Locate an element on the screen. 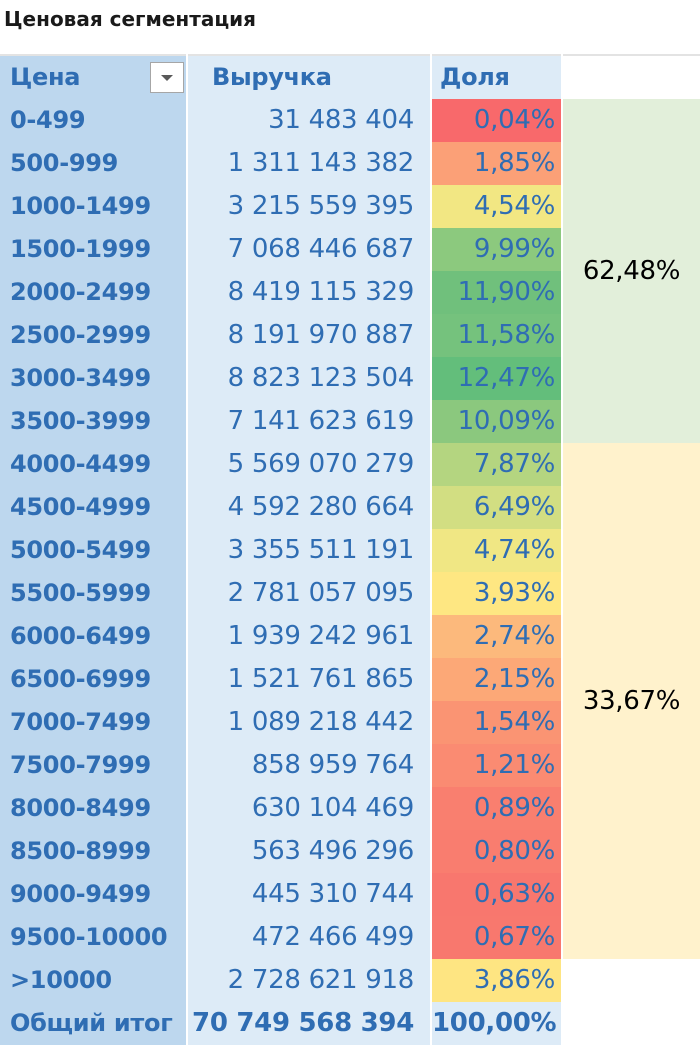 The image size is (700, 1047). price-cell: >10000 is located at coordinates (94, 980).